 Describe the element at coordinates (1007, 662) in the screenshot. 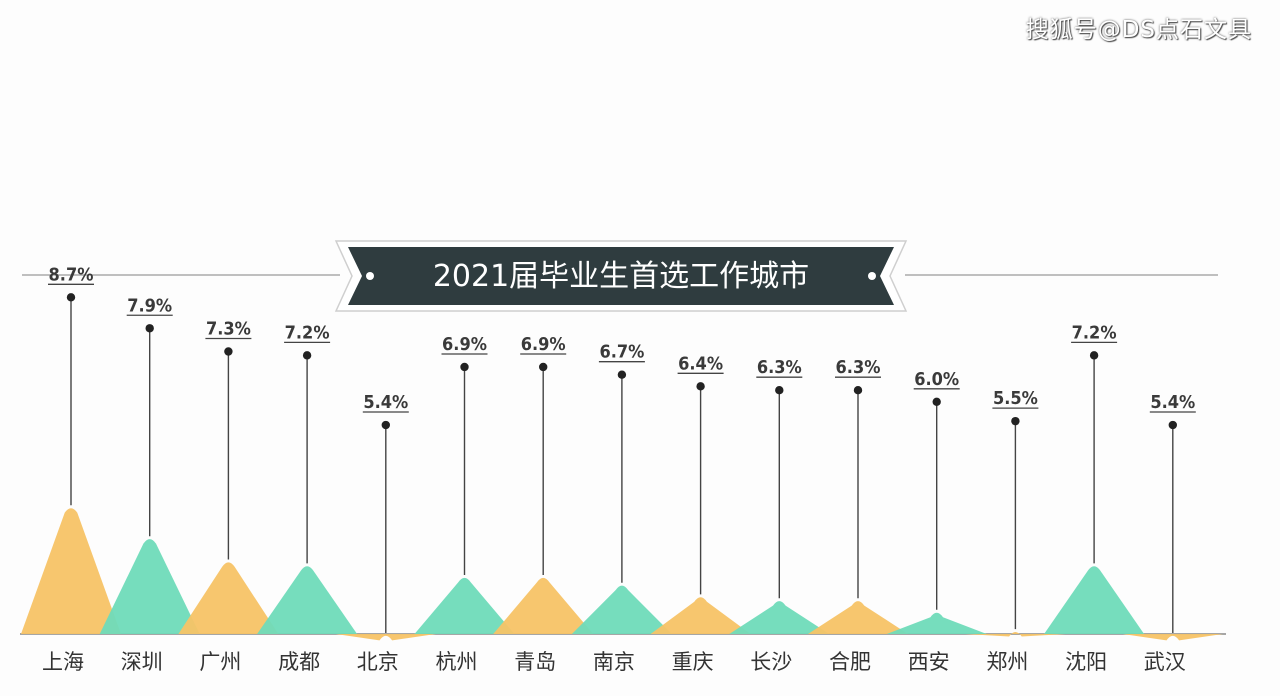

I see `x-tick-label: 郑州` at that location.